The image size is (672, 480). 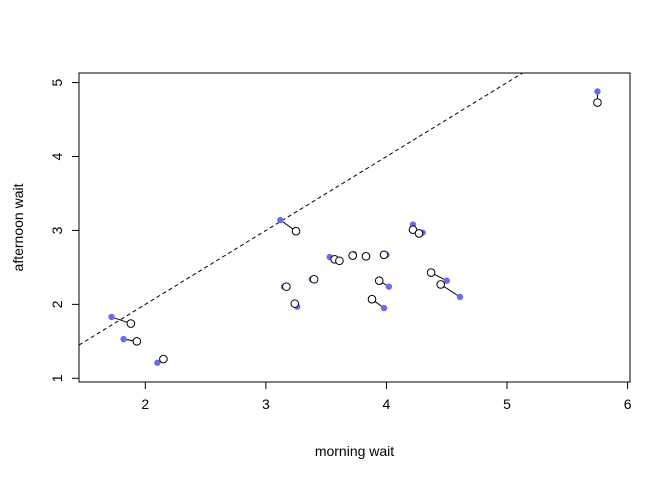 I want to click on x-tick-label: 3, so click(x=266, y=404).